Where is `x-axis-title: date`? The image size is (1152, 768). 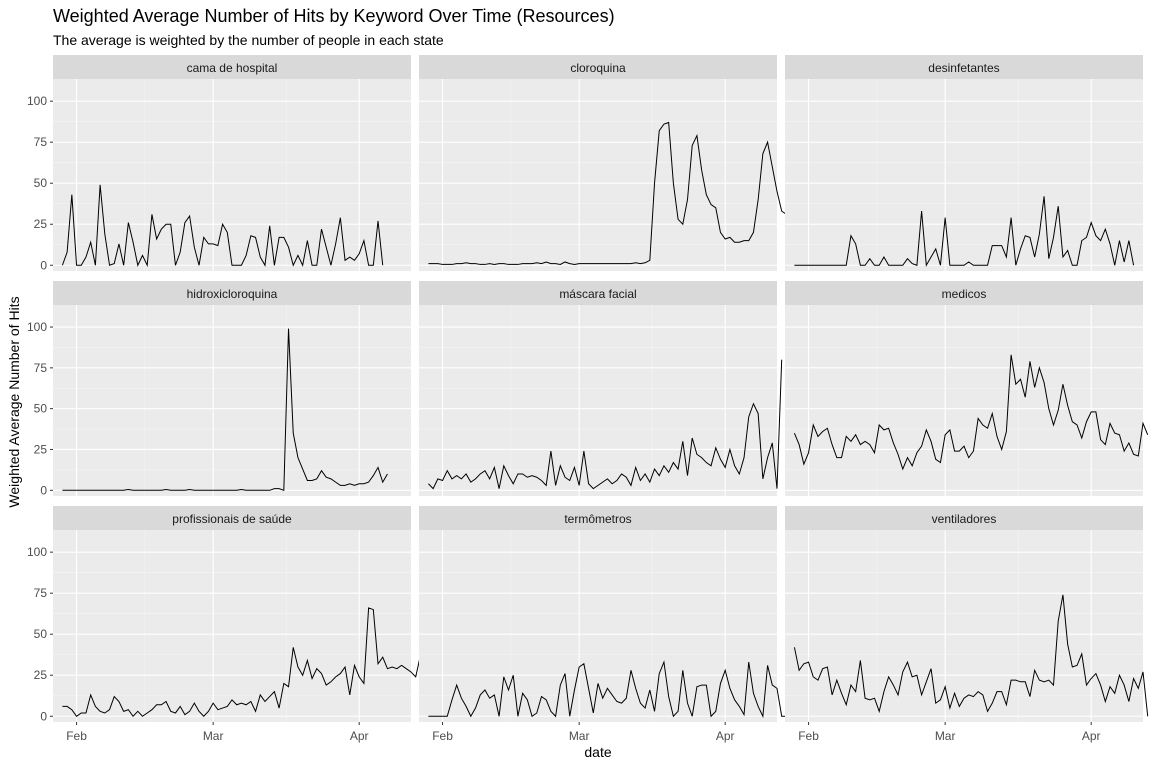 x-axis-title: date is located at coordinates (597, 752).